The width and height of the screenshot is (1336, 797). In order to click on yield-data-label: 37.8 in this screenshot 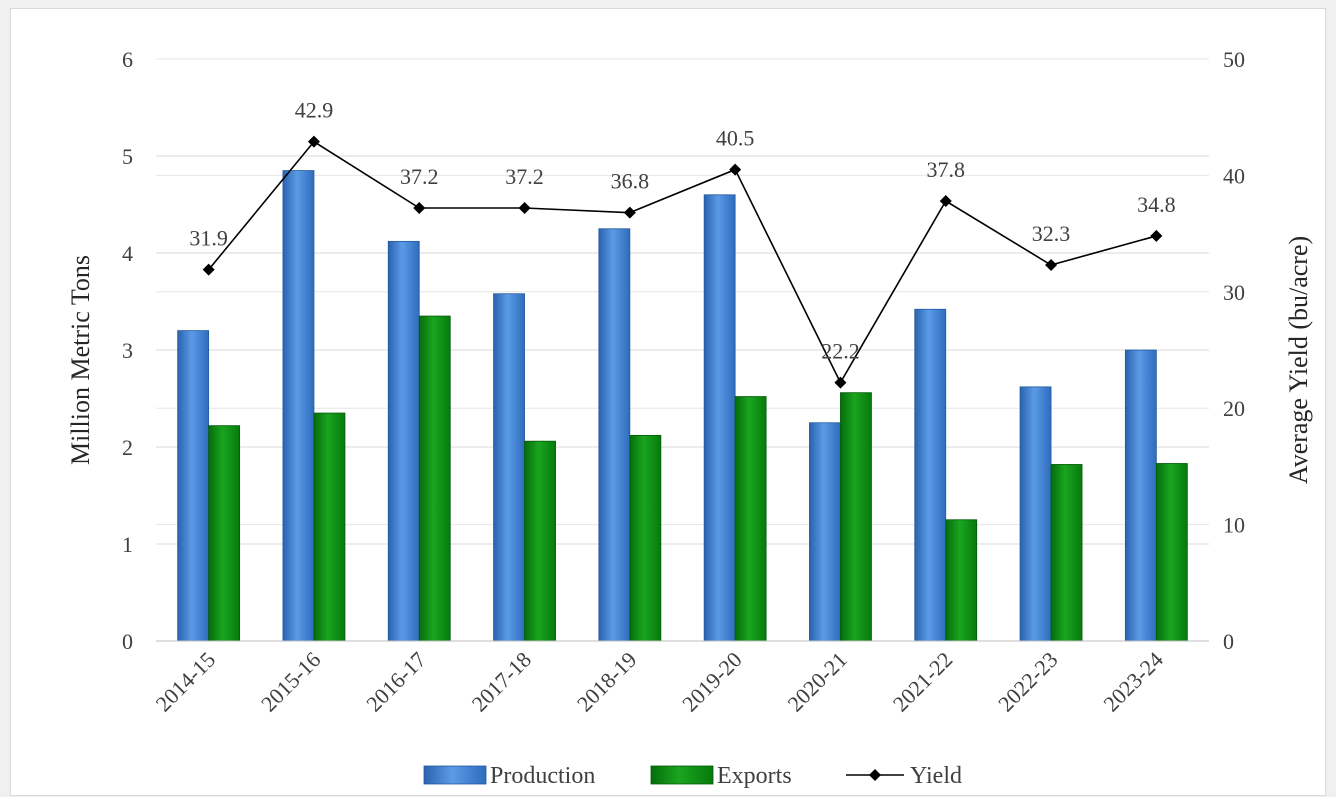, I will do `click(946, 169)`.